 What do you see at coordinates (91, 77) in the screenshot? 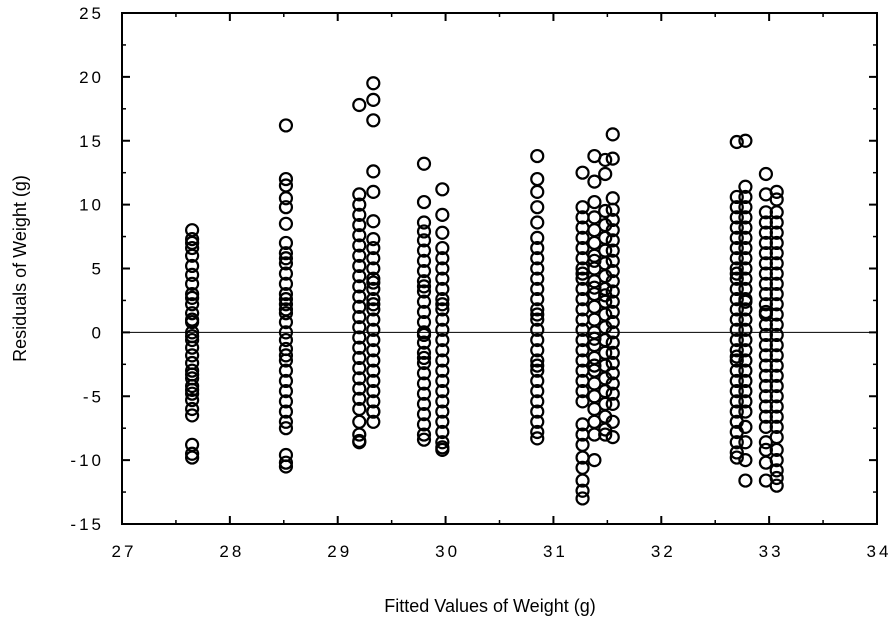
I see `y-tick-label: 20` at bounding box center [91, 77].